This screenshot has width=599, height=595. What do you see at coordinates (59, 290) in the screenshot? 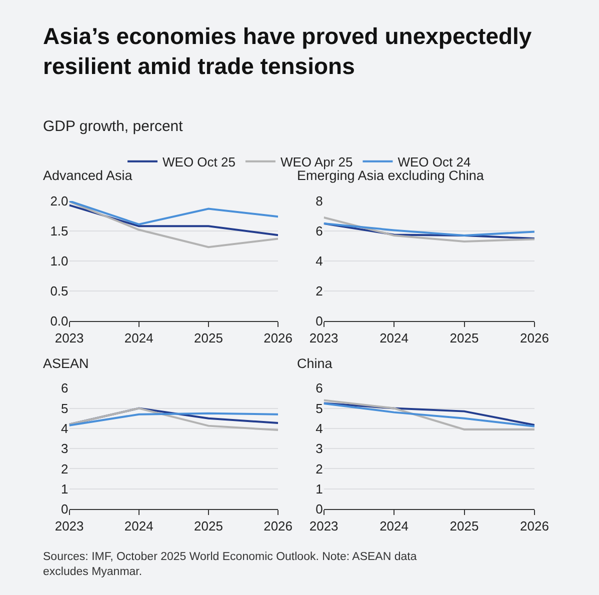
I see `y-tick-label: 0.5` at bounding box center [59, 290].